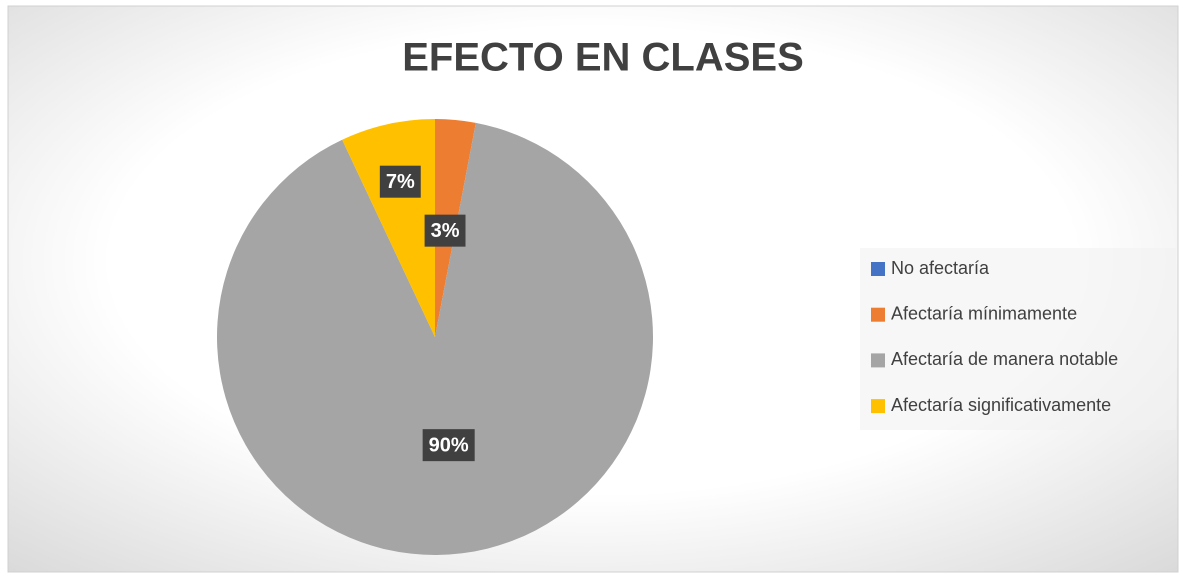 This screenshot has height=577, width=1182. Describe the element at coordinates (1001, 405) in the screenshot. I see `legend-label: Afectaría significativamente` at that location.